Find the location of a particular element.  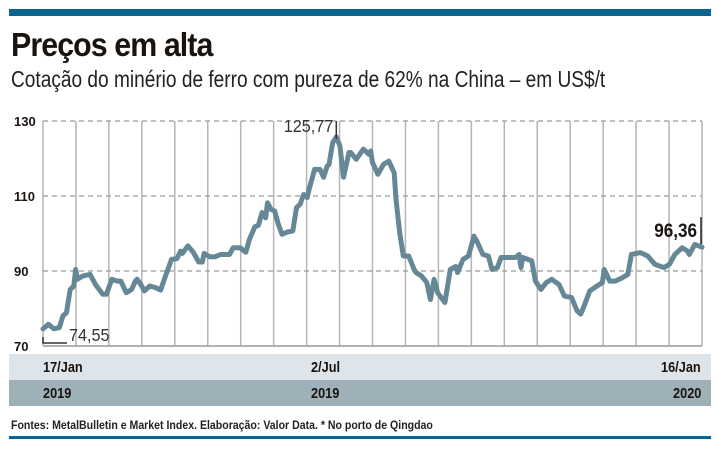

y-tick-label: 70 is located at coordinates (21, 346).